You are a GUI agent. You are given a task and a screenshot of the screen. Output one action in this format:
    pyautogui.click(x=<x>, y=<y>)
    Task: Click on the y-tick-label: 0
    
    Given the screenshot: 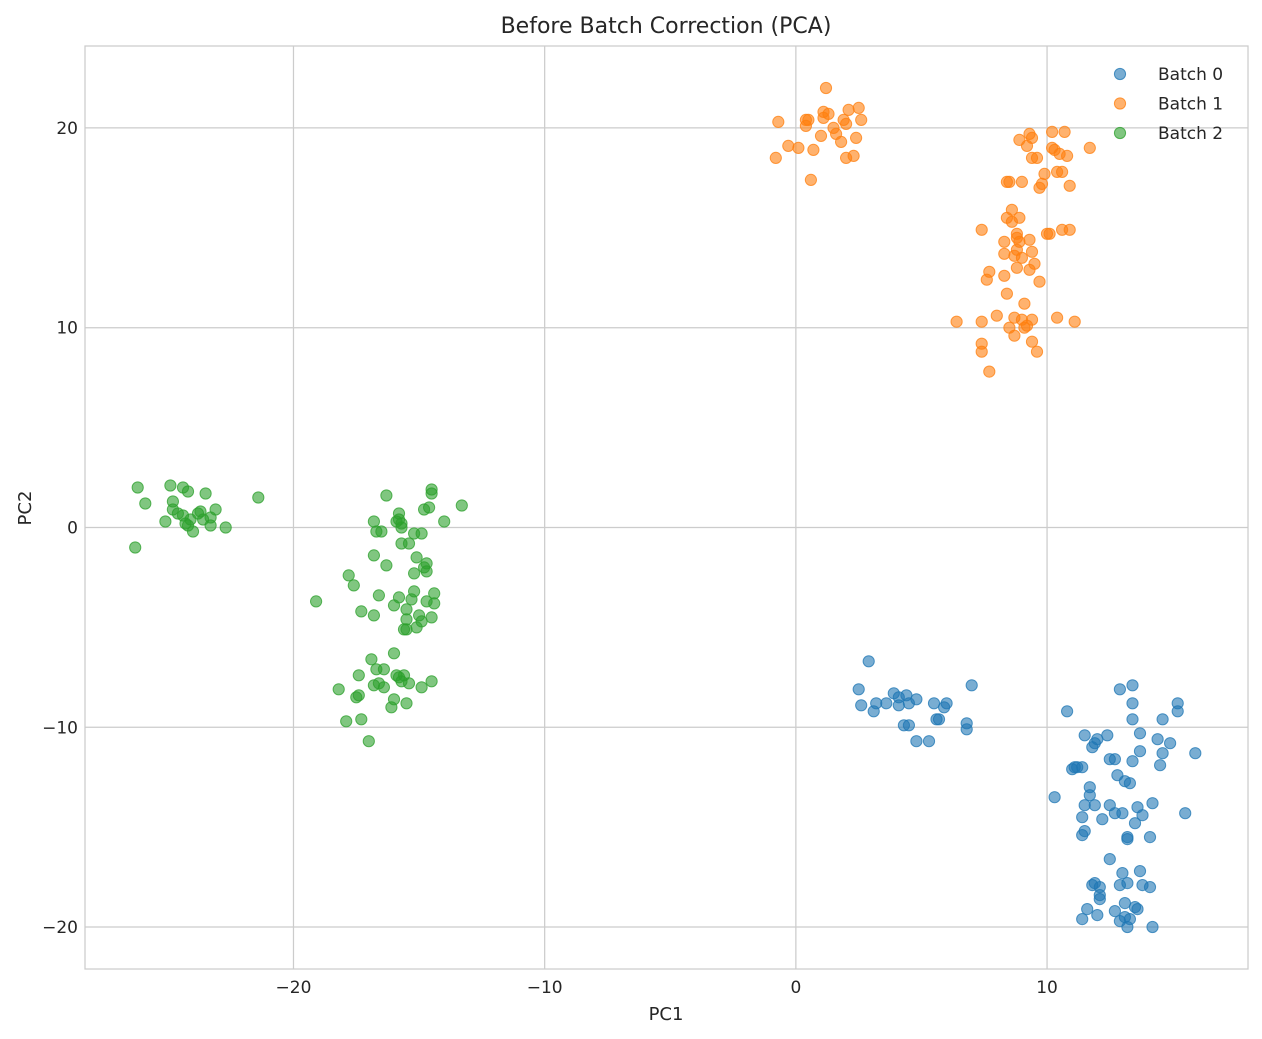 What is the action you would take?
    pyautogui.click(x=72, y=528)
    